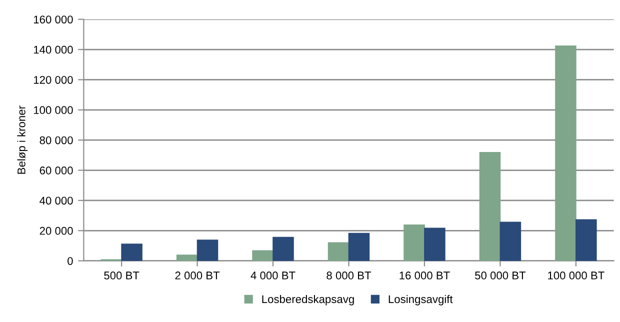 This screenshot has width=620, height=322. Describe the element at coordinates (349, 276) in the screenshot. I see `x-tick-label: 8 000 BT` at that location.